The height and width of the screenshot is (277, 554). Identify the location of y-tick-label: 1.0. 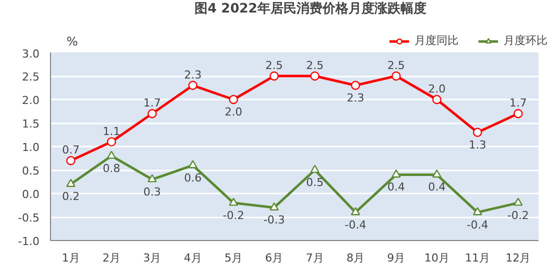
(31, 147).